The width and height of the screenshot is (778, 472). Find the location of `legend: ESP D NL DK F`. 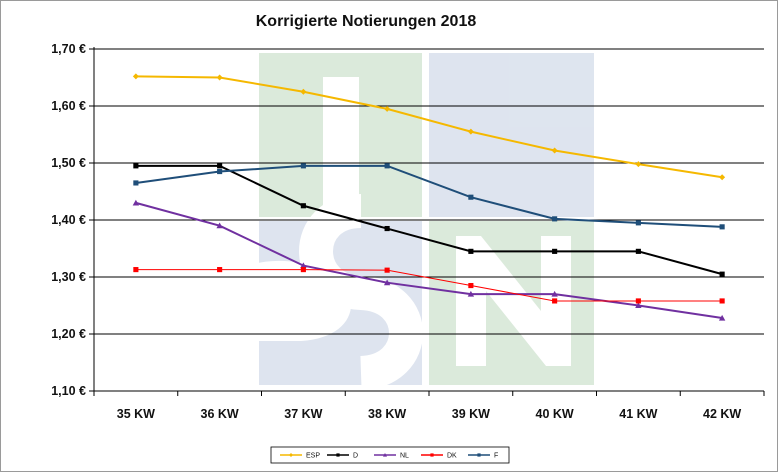

legend: ESP D NL DK F is located at coordinates (390, 455).